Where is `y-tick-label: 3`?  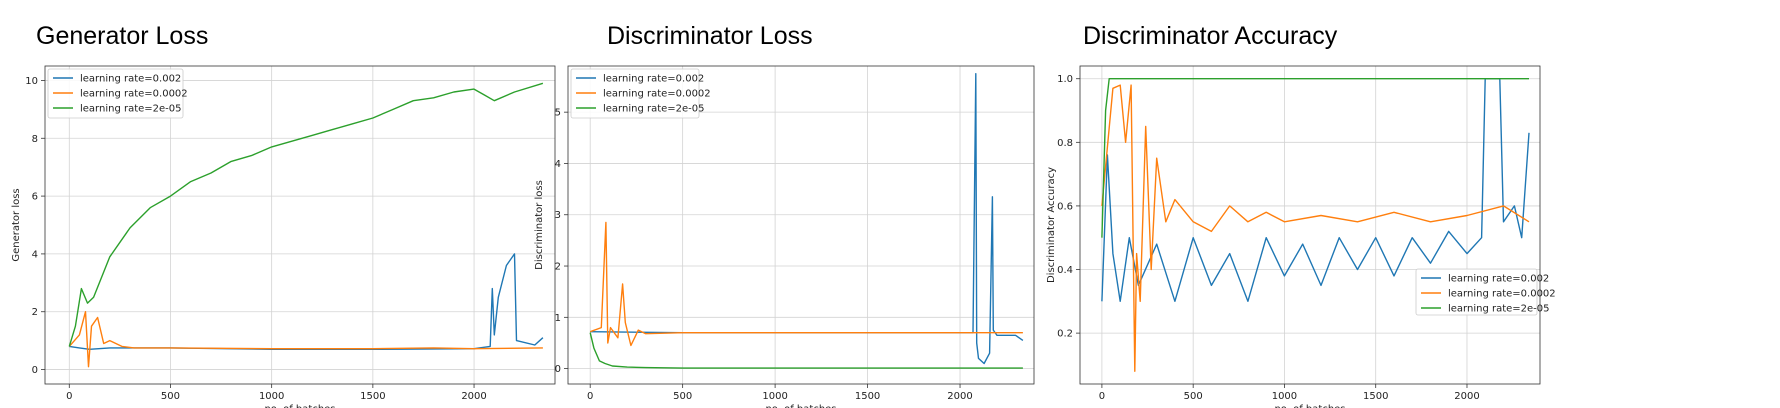
y-tick-label: 3 is located at coordinates (558, 215).